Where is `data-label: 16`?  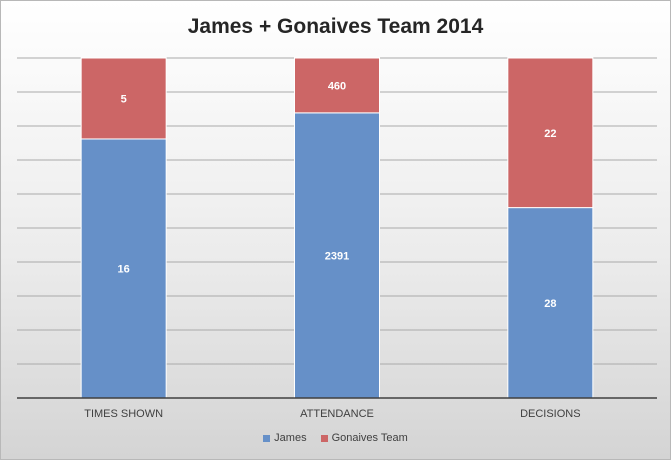
data-label: 16 is located at coordinates (124, 269).